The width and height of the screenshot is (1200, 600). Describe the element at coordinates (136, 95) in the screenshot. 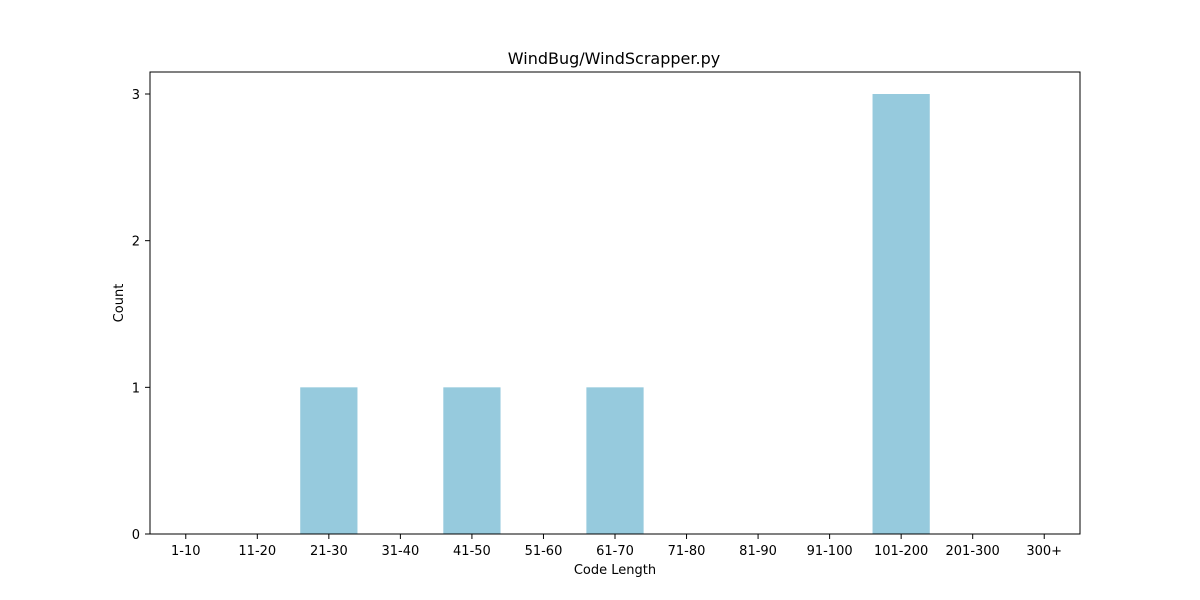

I see `y-tick-label: 3` at that location.